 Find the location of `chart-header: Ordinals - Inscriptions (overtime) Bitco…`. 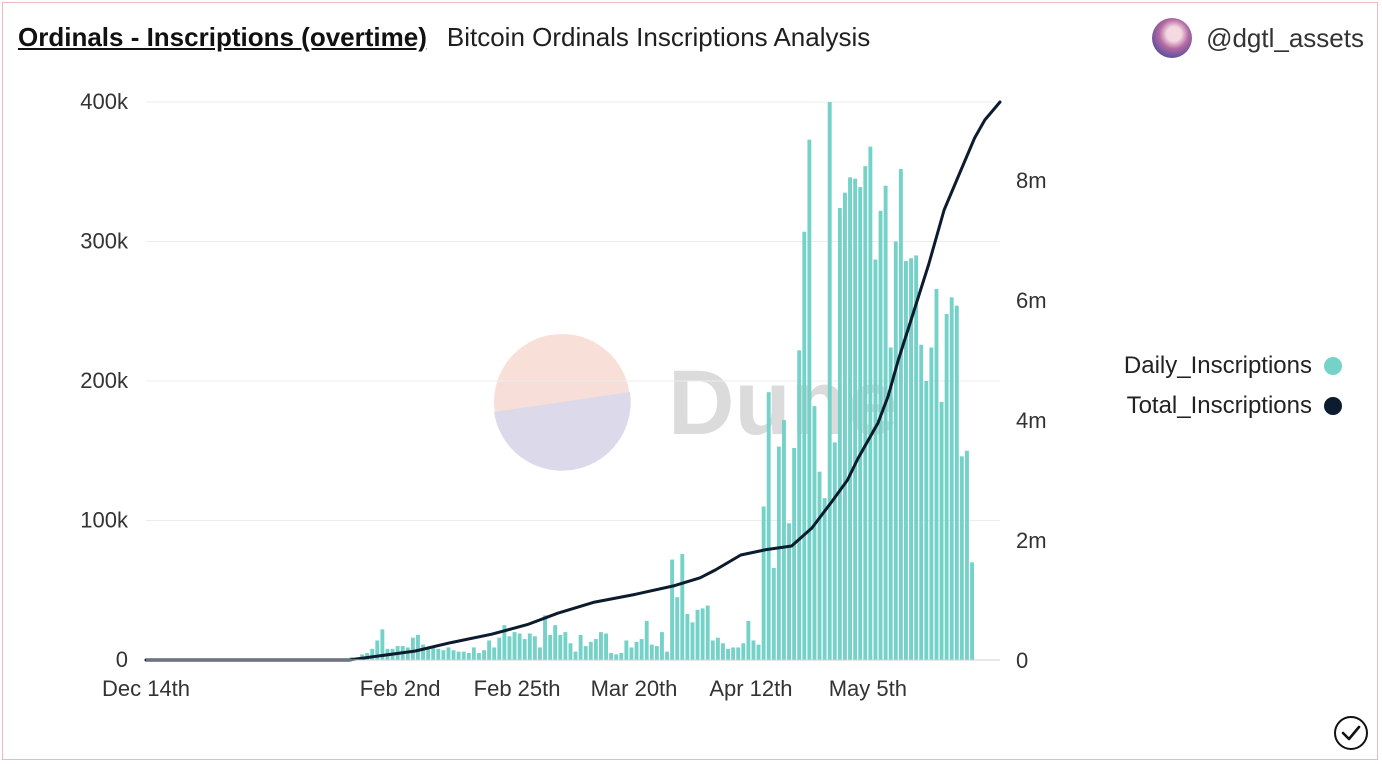

chart-header: Ordinals - Inscriptions (overtime) Bitco… is located at coordinates (444, 37).